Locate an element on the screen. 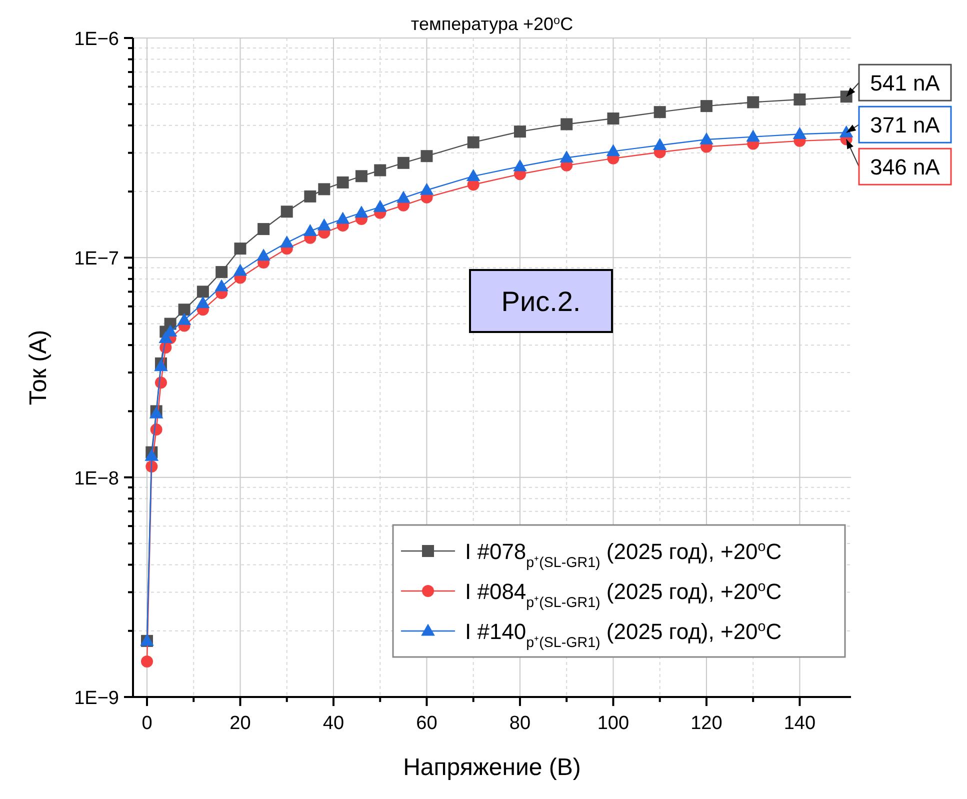 This screenshot has width=967, height=799. x-tick-label: 140 is located at coordinates (800, 723).